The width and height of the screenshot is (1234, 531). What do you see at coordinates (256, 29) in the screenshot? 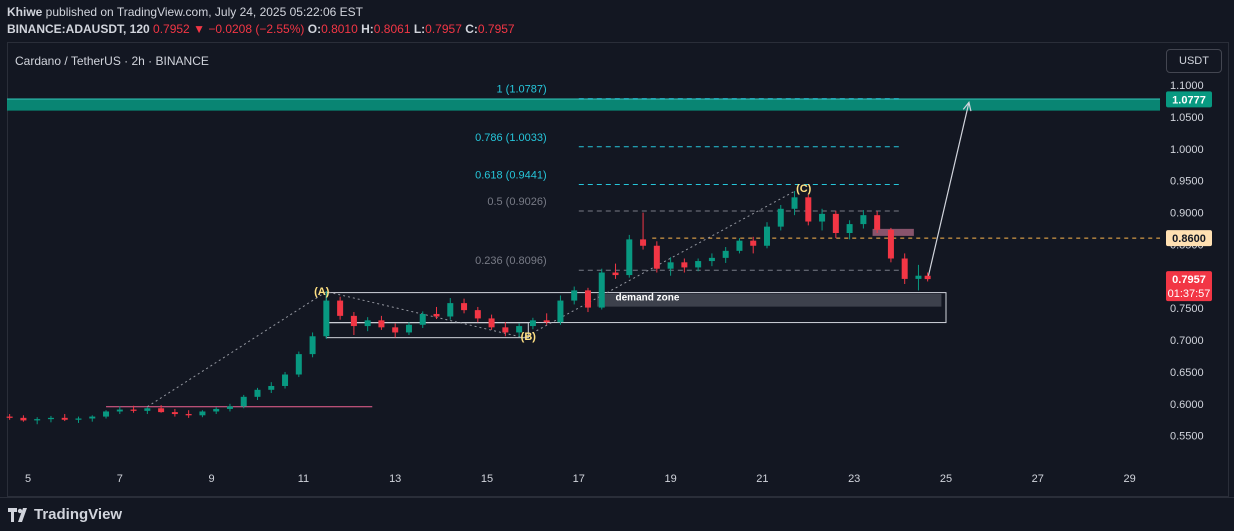
I see `price-change: −0.0208 (−2.55%)` at bounding box center [256, 29].